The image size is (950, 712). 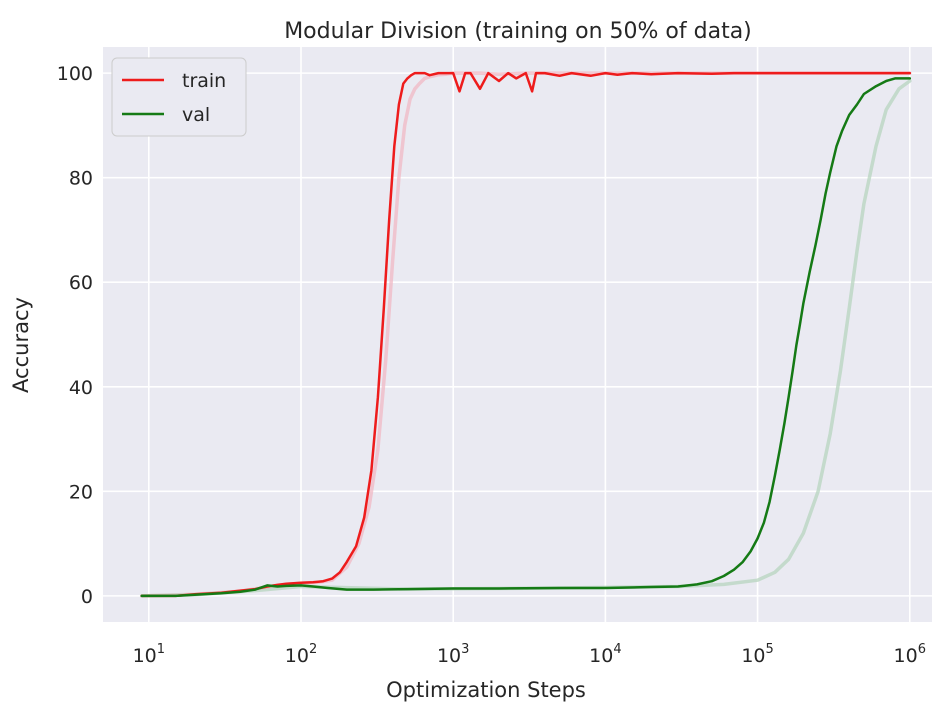 What do you see at coordinates (75, 335) in the screenshot?
I see `y-tick-labels: 0 20 40 60 80 100` at bounding box center [75, 335].